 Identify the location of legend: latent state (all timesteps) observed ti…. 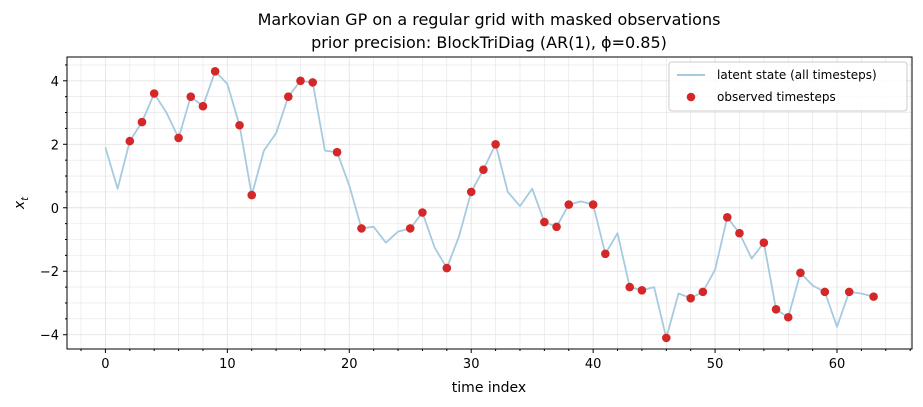
(788, 86).